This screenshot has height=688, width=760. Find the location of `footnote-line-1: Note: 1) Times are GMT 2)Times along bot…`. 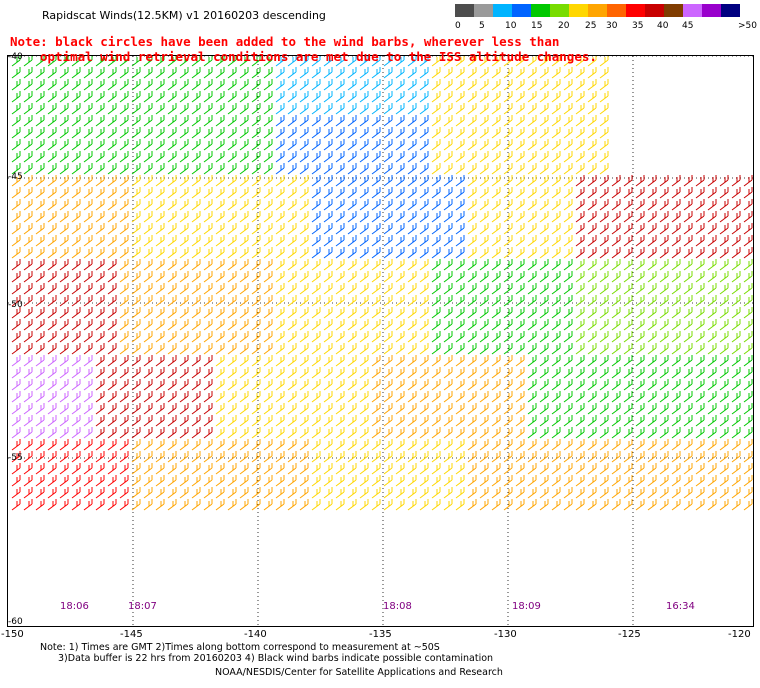

footnote-line-1: Note: 1) Times are GMT 2)Times along bot… is located at coordinates (240, 647).